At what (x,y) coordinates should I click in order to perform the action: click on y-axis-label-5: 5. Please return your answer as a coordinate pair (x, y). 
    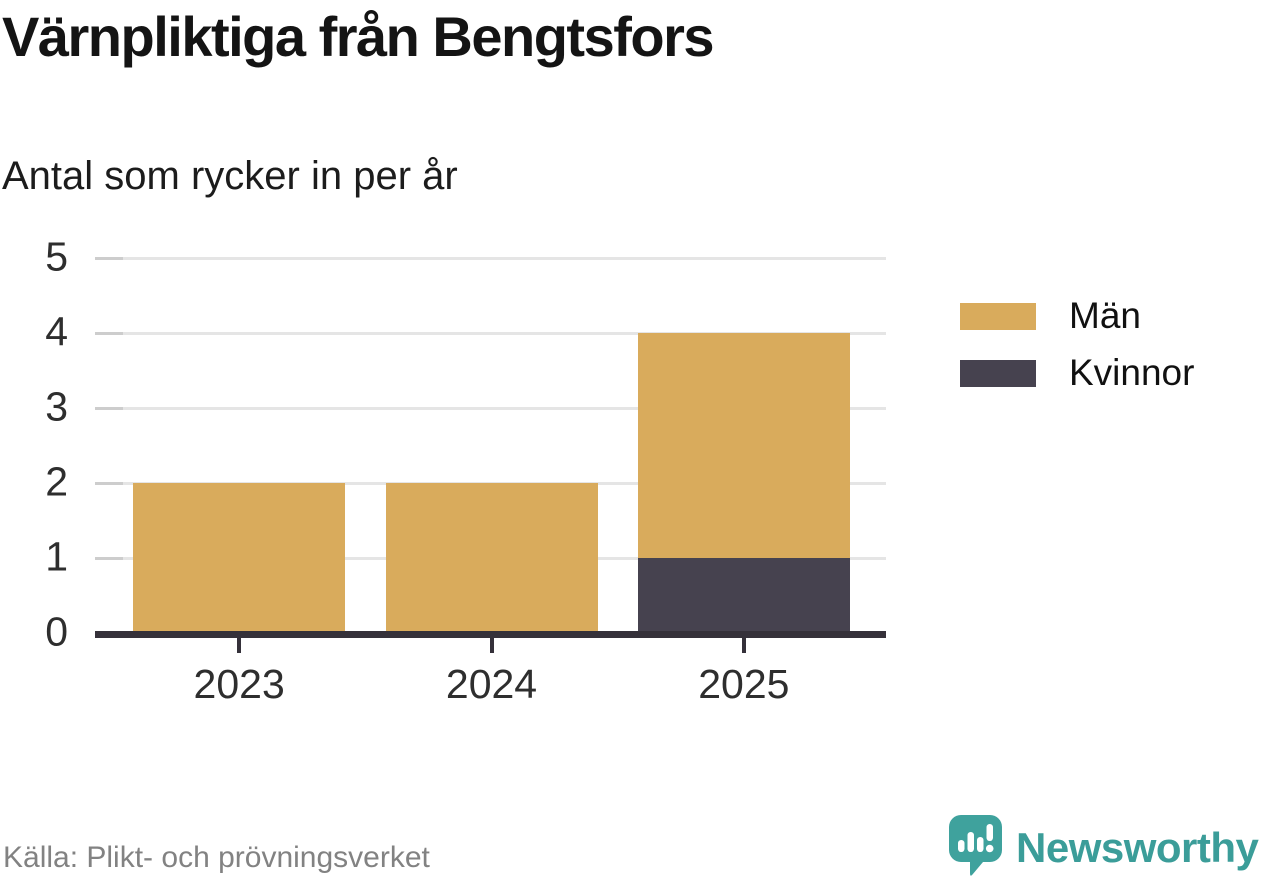
    Looking at the image, I should click on (56, 256).